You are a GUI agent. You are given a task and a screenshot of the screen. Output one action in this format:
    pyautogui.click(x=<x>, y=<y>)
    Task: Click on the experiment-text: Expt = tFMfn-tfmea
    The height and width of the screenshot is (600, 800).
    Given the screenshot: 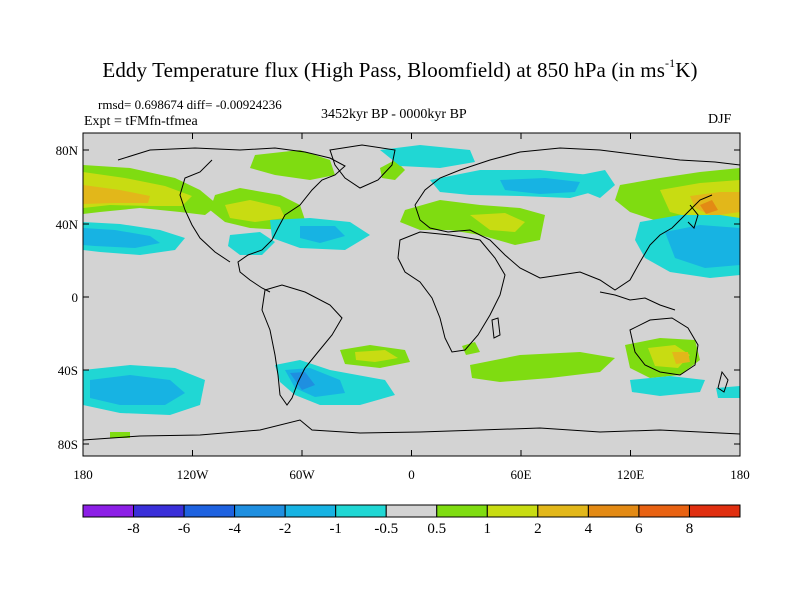 What is the action you would take?
    pyautogui.click(x=141, y=121)
    